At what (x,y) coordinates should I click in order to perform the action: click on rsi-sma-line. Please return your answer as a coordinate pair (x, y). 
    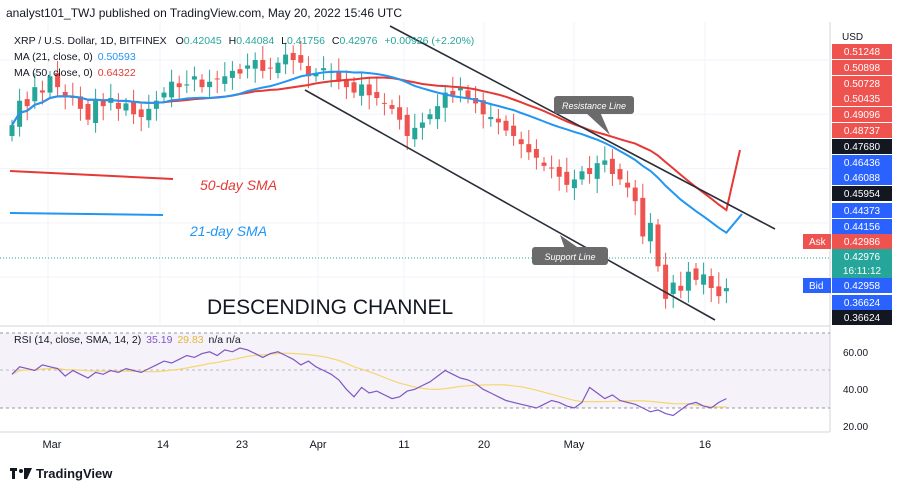
    Looking at the image, I should click on (369, 380).